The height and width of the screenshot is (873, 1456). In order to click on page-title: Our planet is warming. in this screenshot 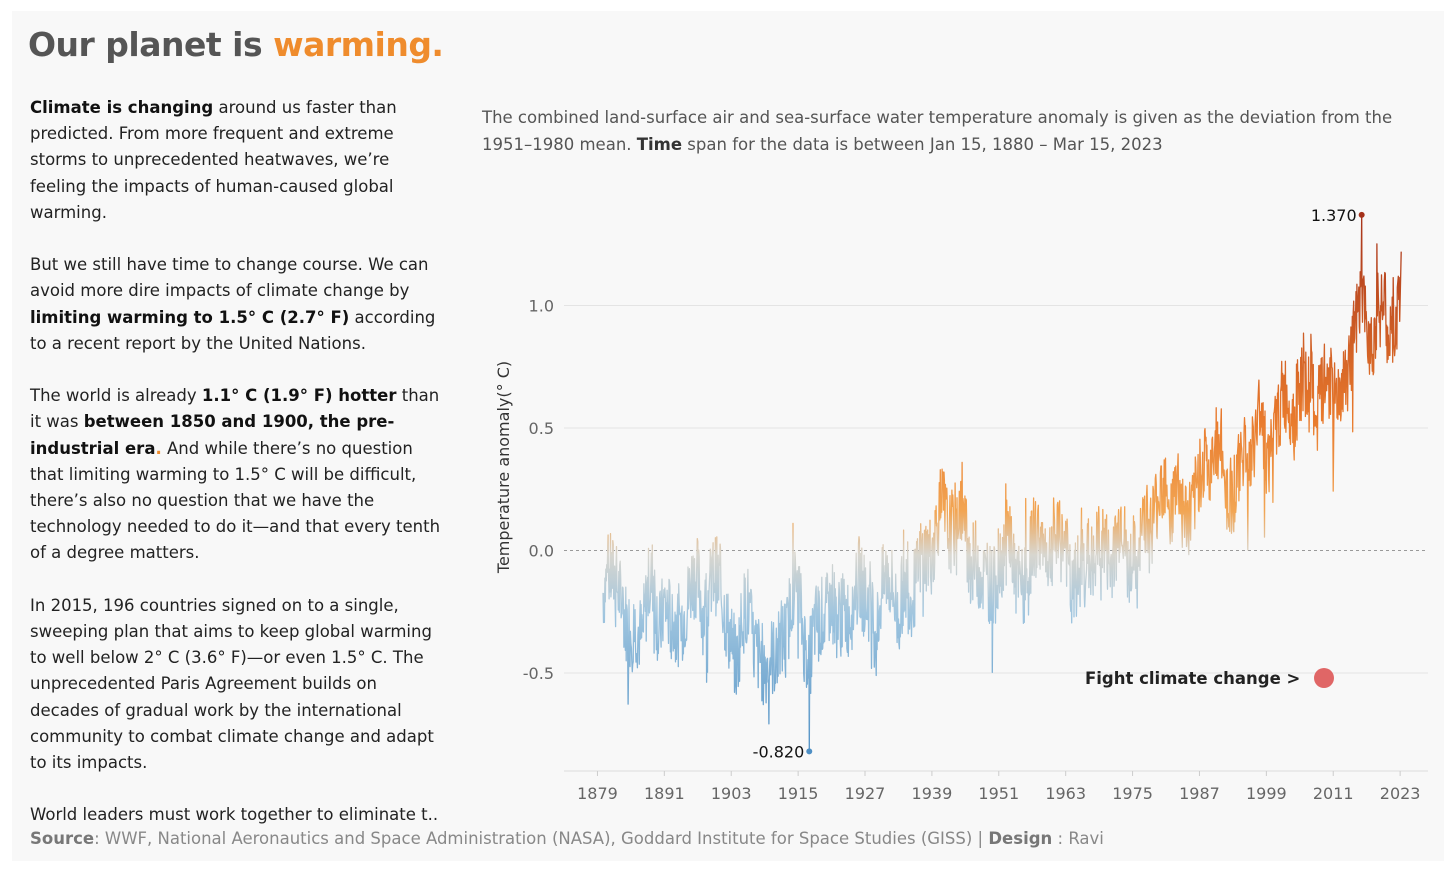, I will do `click(236, 44)`.